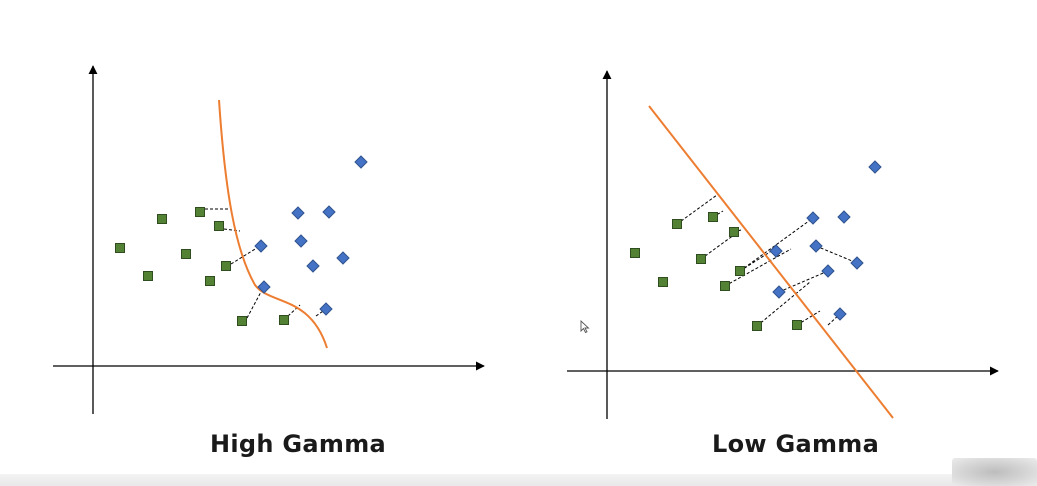 This screenshot has width=1037, height=486. I want to click on low-gamma-caption: Low Gamma, so click(796, 444).